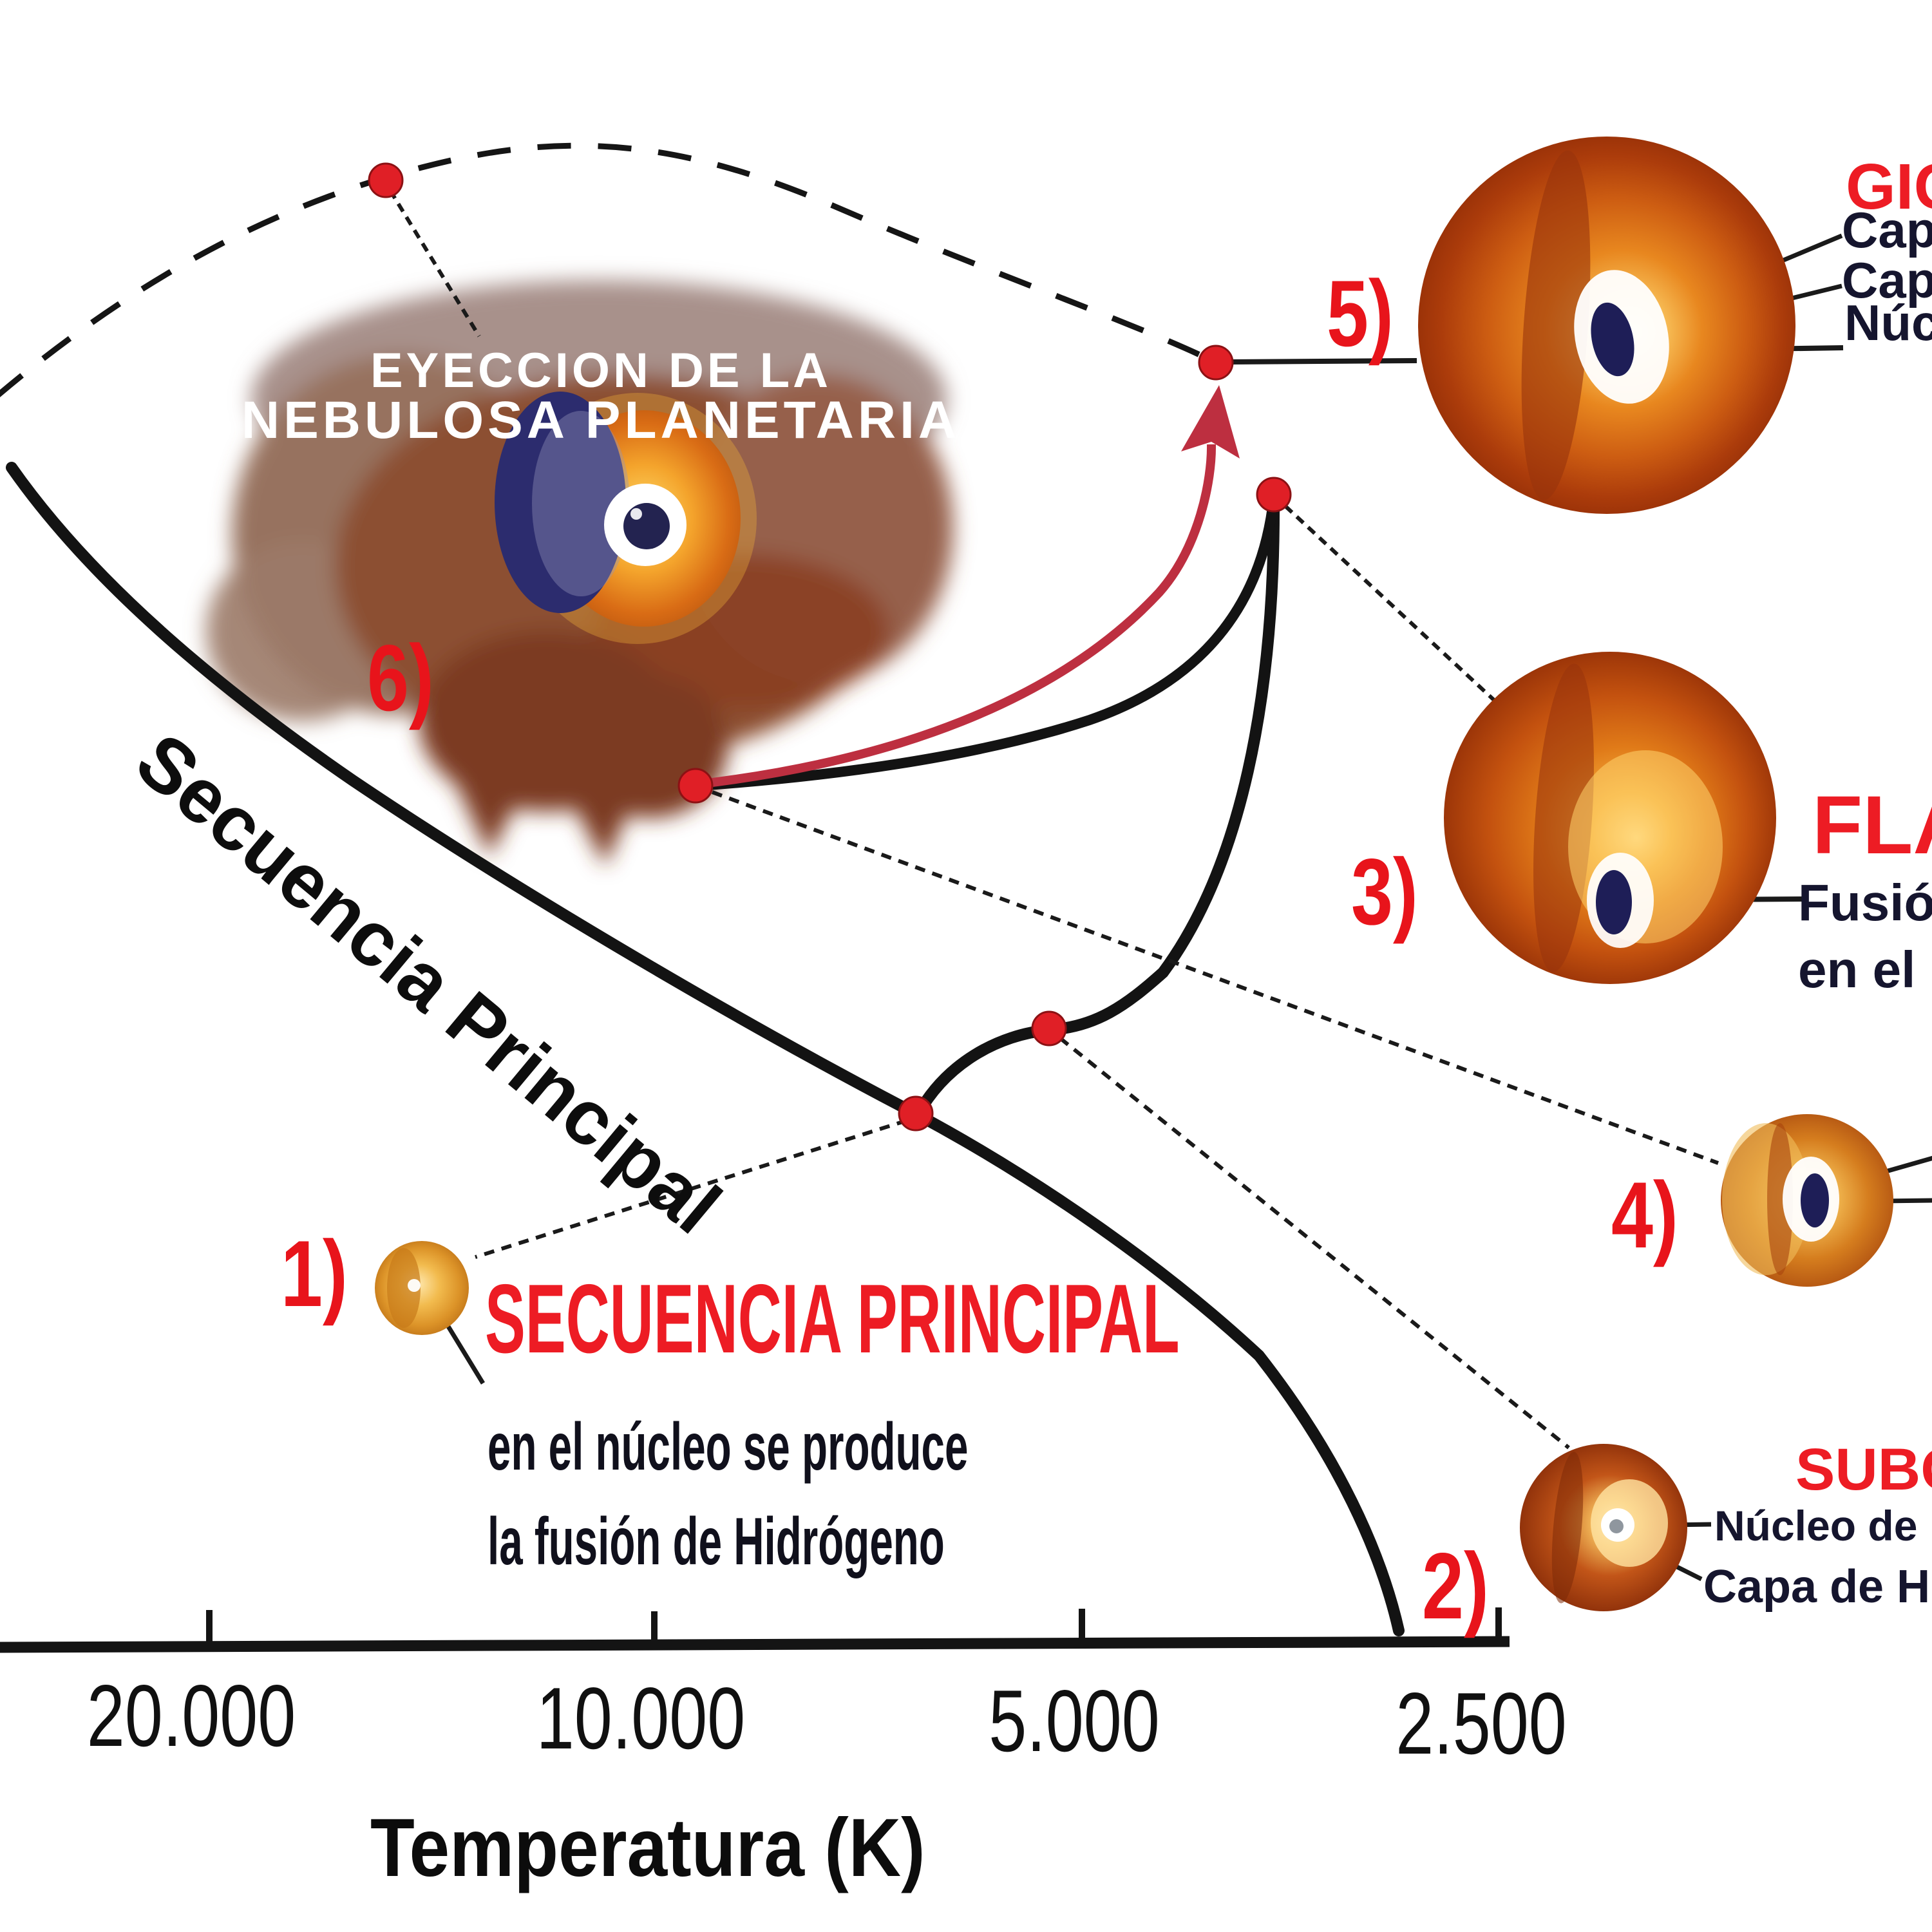  What do you see at coordinates (601, 370) in the screenshot?
I see `nebula-caption-line1: EYECCION DE LA` at bounding box center [601, 370].